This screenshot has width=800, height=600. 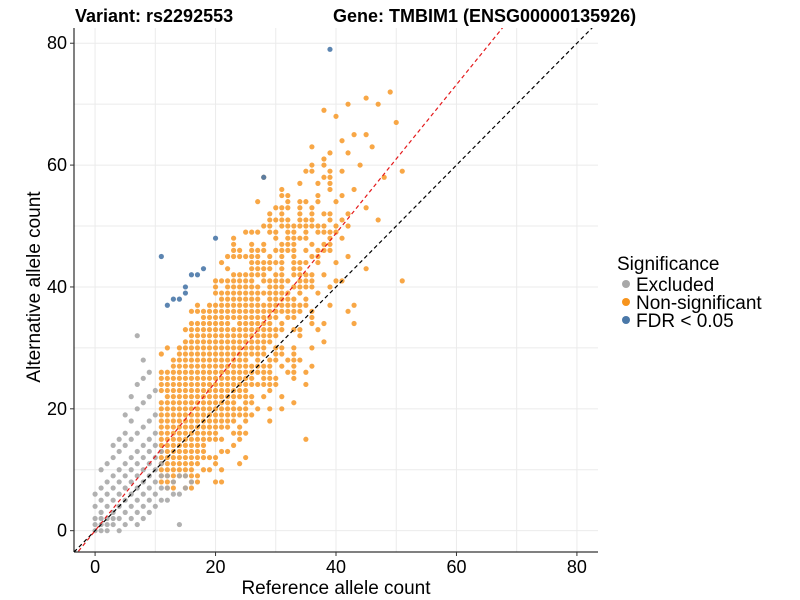 What do you see at coordinates (203, 269) in the screenshot?
I see `point-fdr-significant` at bounding box center [203, 269].